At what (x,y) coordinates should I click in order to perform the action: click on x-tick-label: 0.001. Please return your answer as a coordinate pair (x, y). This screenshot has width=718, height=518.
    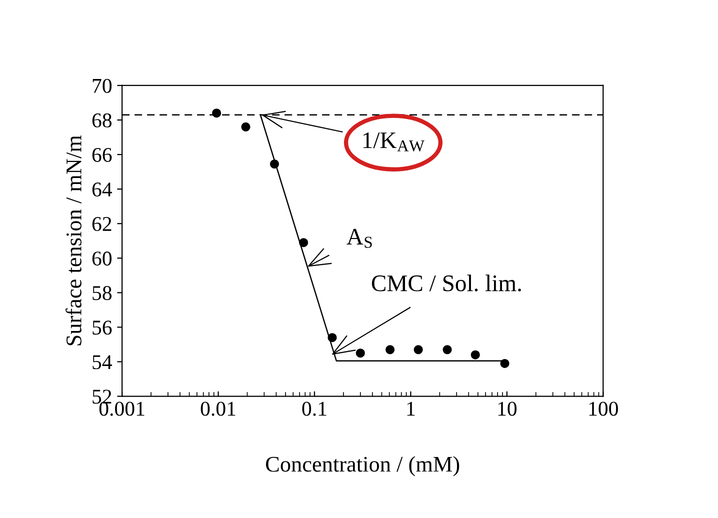
    Looking at the image, I should click on (121, 409).